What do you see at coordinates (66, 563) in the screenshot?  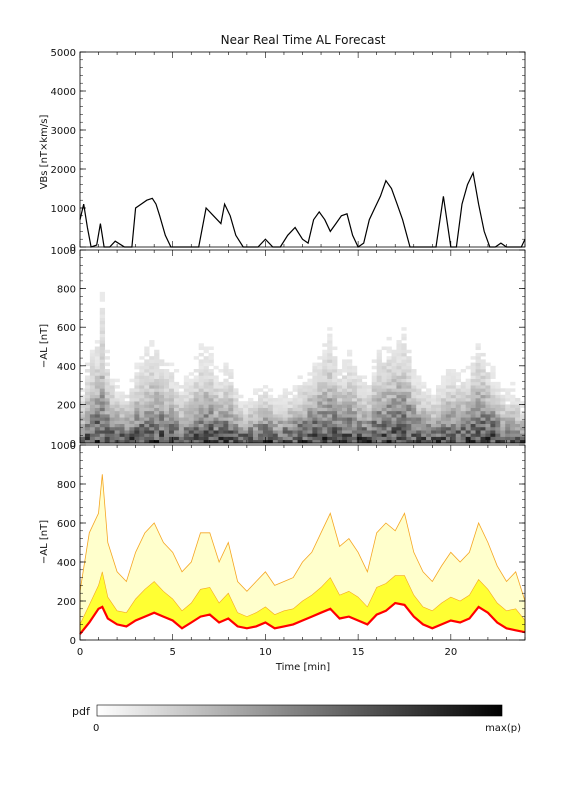 I see `y-tick-label: 400` at bounding box center [66, 563].